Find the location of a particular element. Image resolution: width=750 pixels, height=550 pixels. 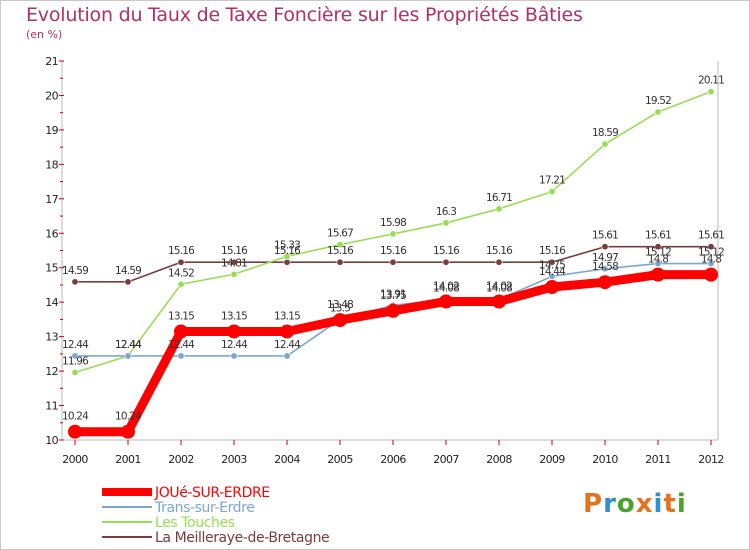

data-label: 15.67 is located at coordinates (340, 234).